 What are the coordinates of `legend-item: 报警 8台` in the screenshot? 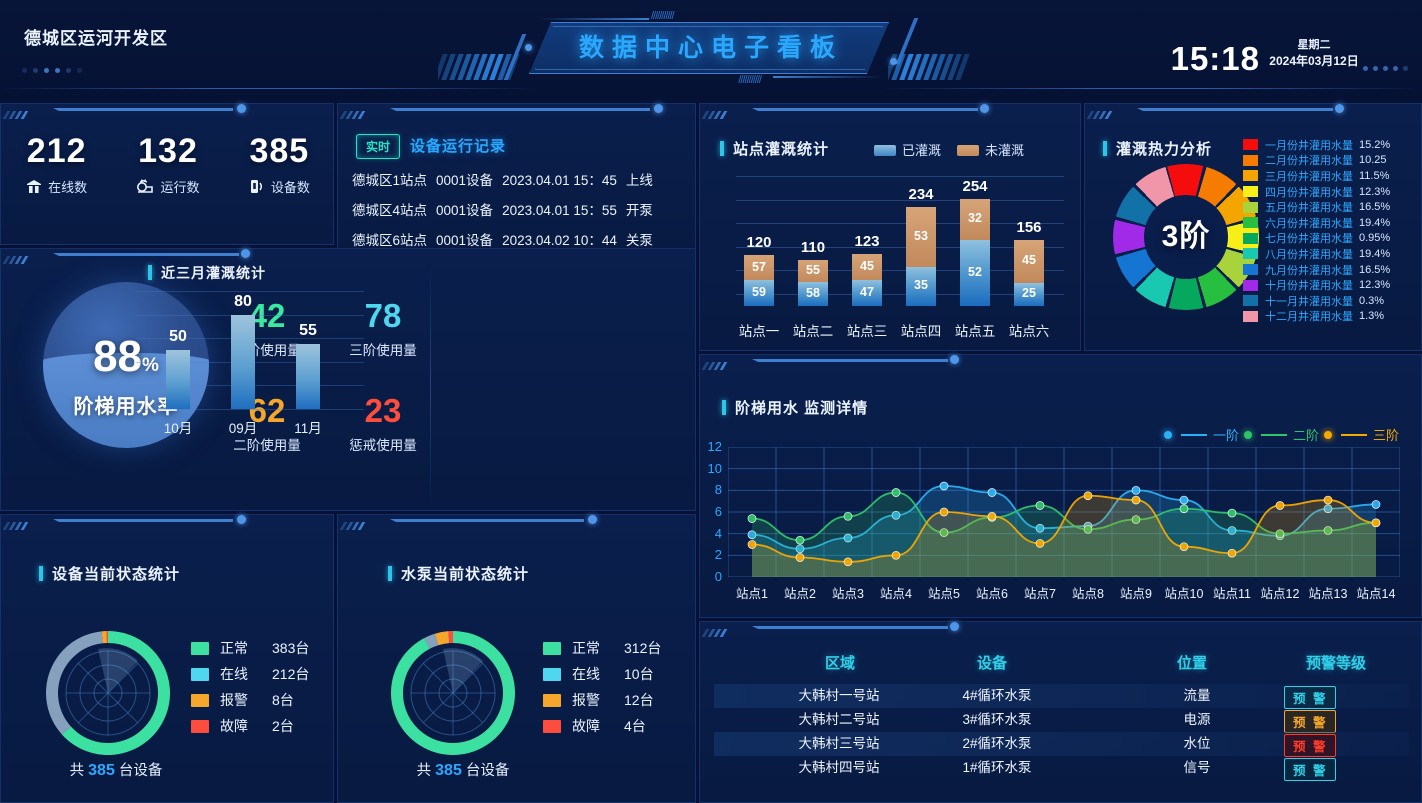 It's located at (250, 700).